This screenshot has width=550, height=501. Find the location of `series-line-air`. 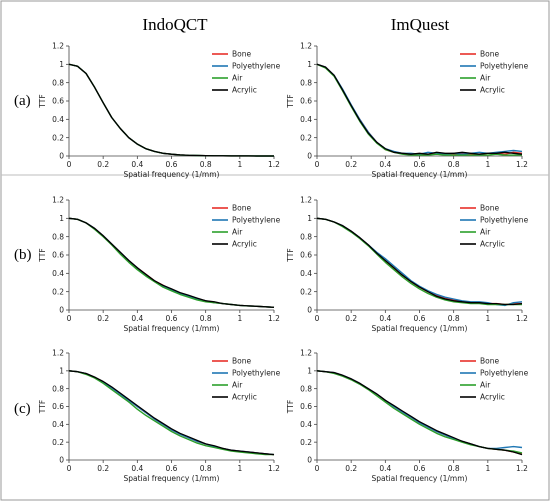

series-line-air is located at coordinates (419, 261).